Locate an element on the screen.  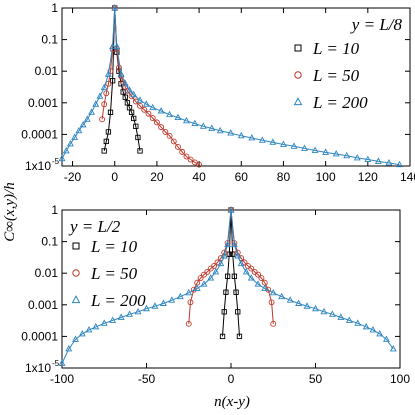
y-tick-label: 0.01 is located at coordinates (47, 71).